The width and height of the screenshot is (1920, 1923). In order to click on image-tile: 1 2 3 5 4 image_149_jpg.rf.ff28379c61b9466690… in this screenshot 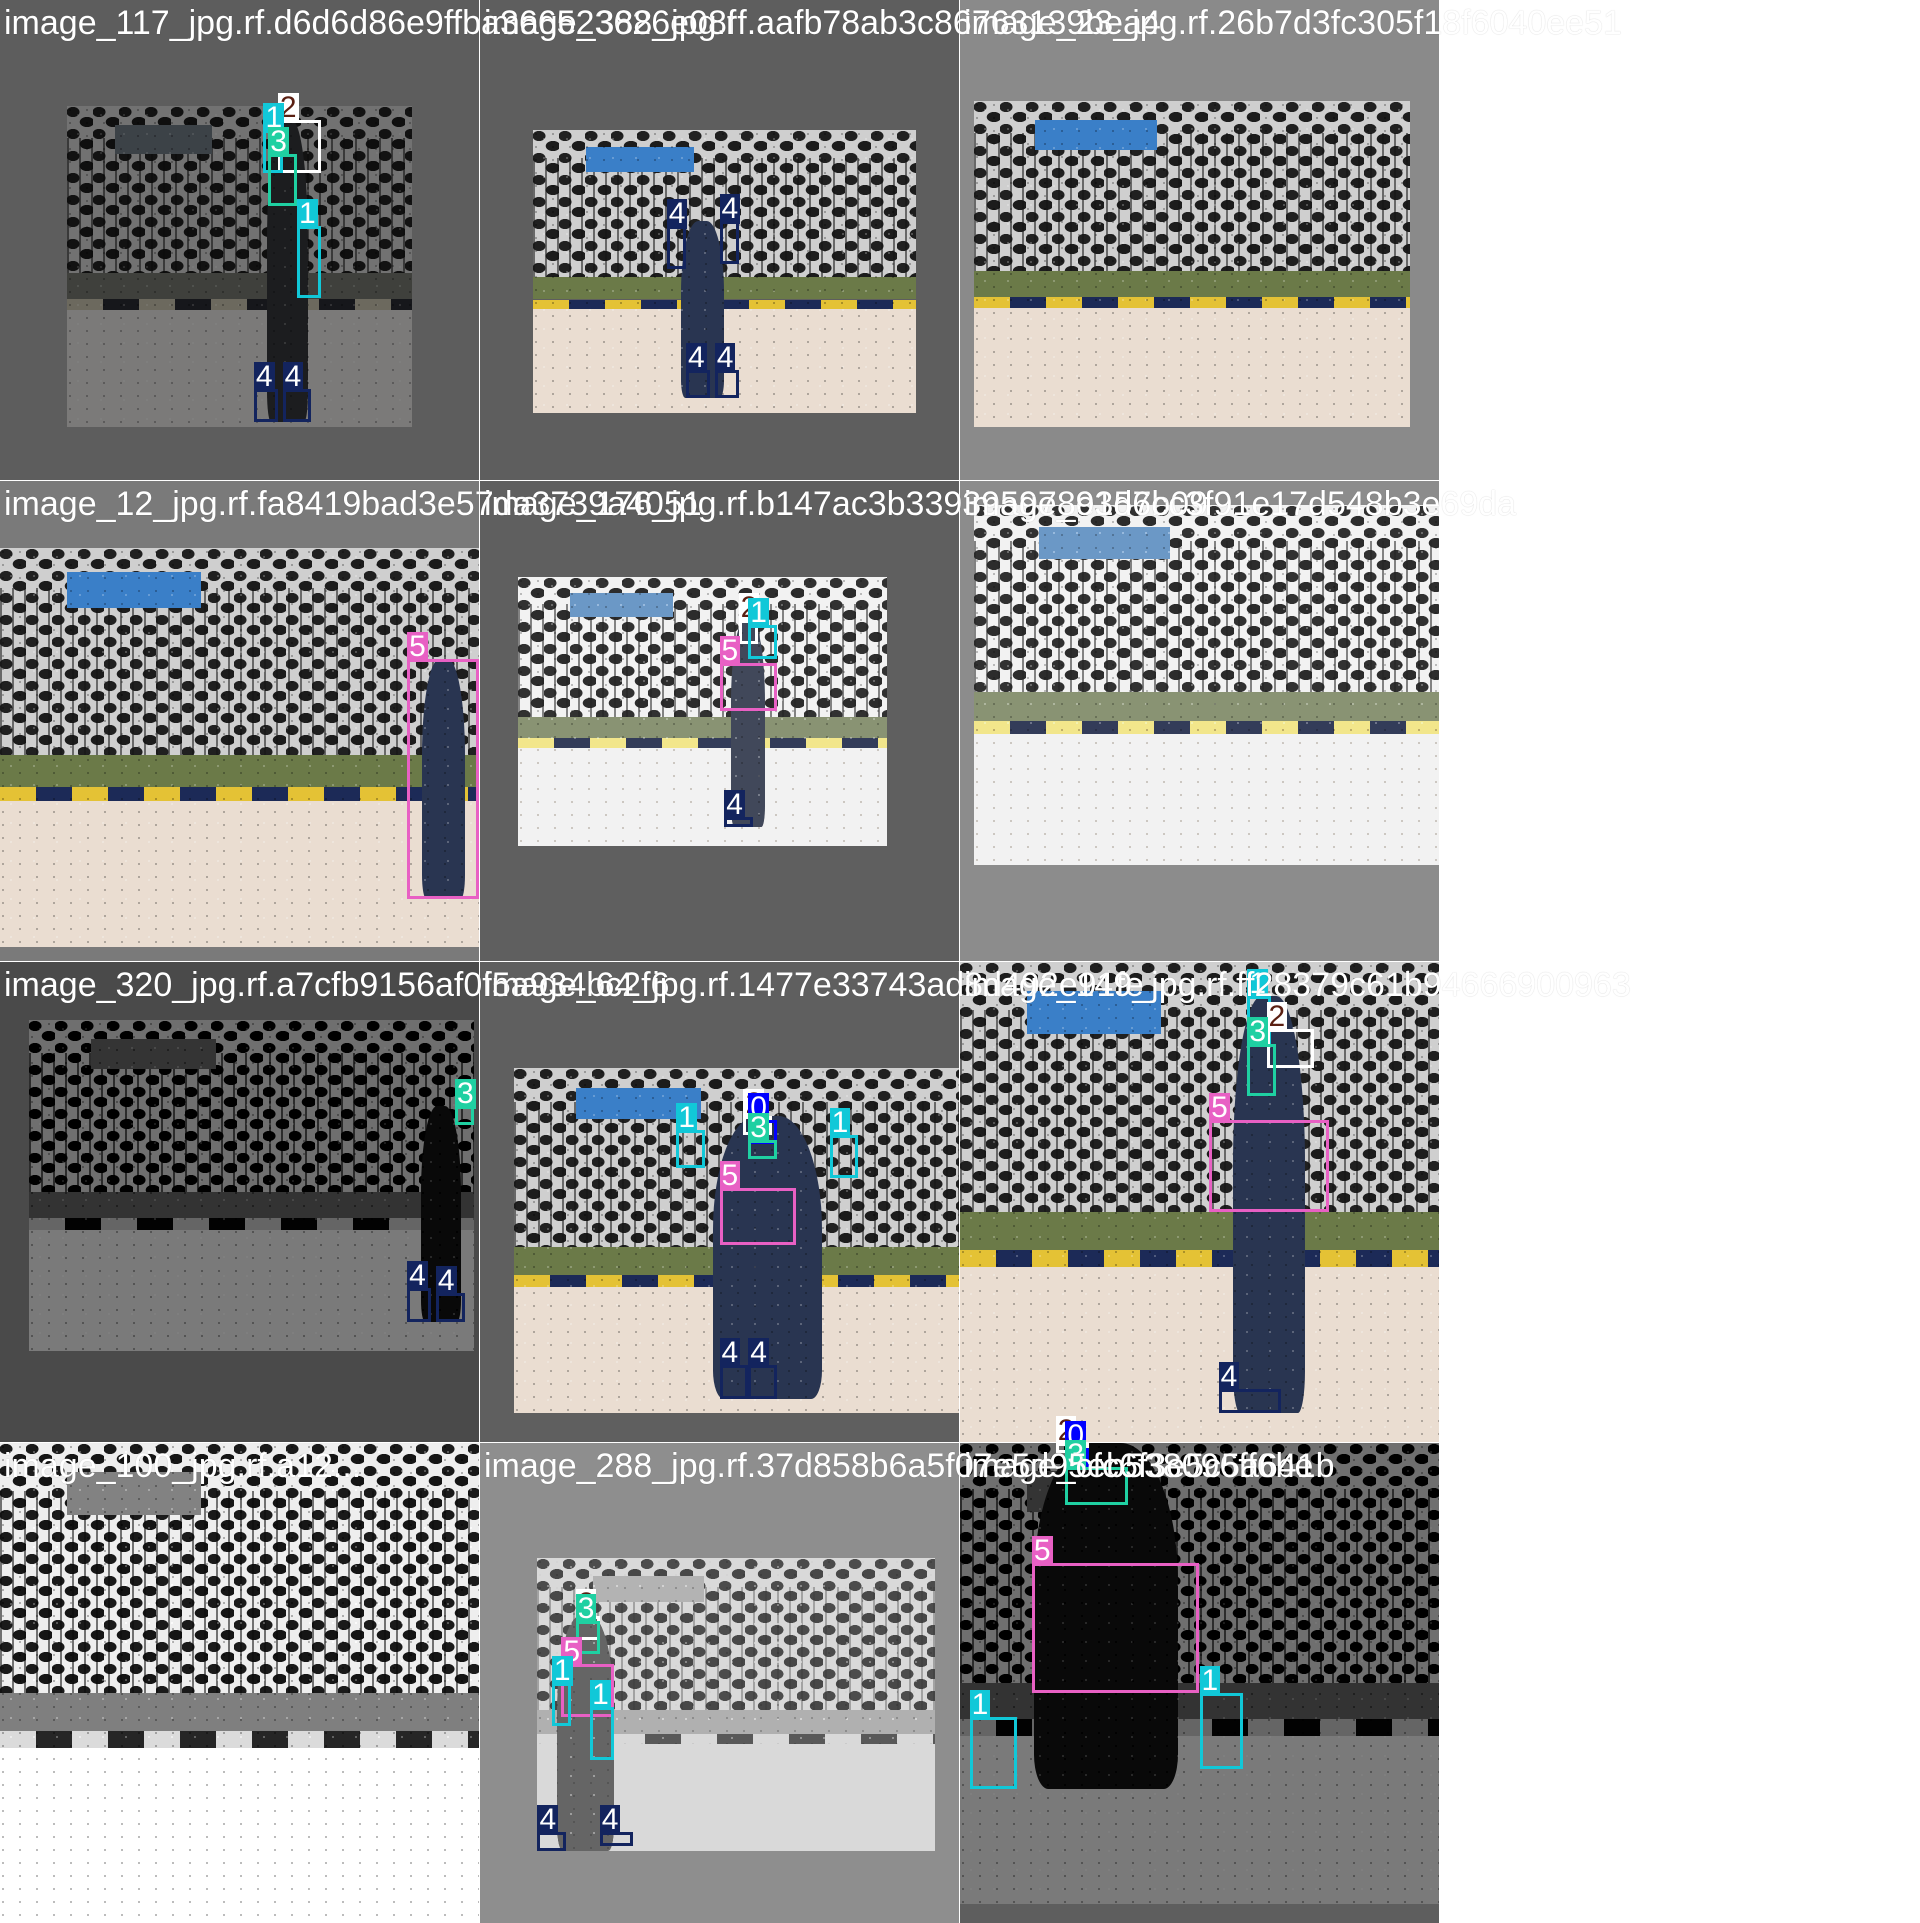, I will do `click(1295, 1202)`.